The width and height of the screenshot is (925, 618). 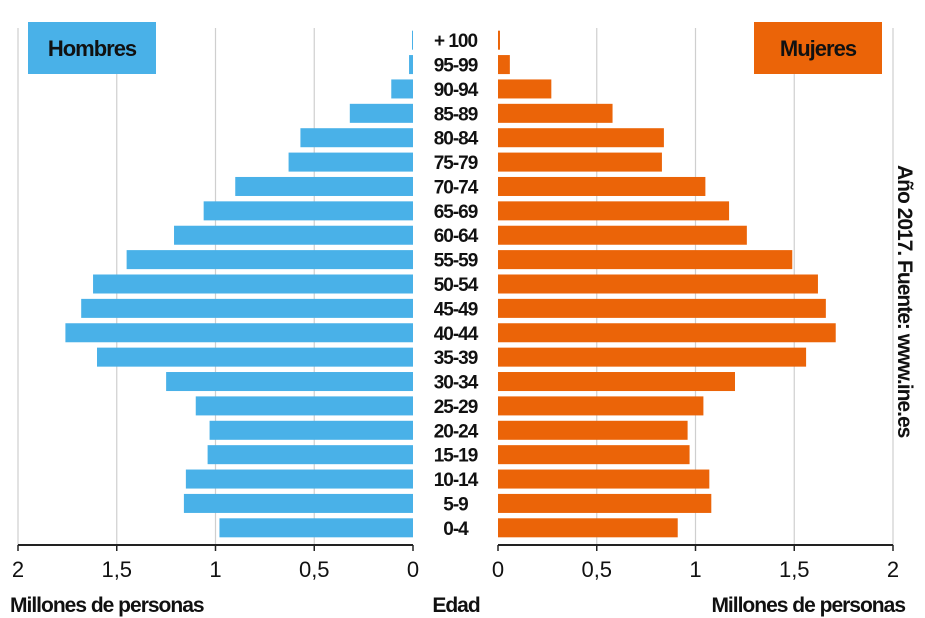 I want to click on x-axis-title-center: Edad, so click(x=456, y=605).